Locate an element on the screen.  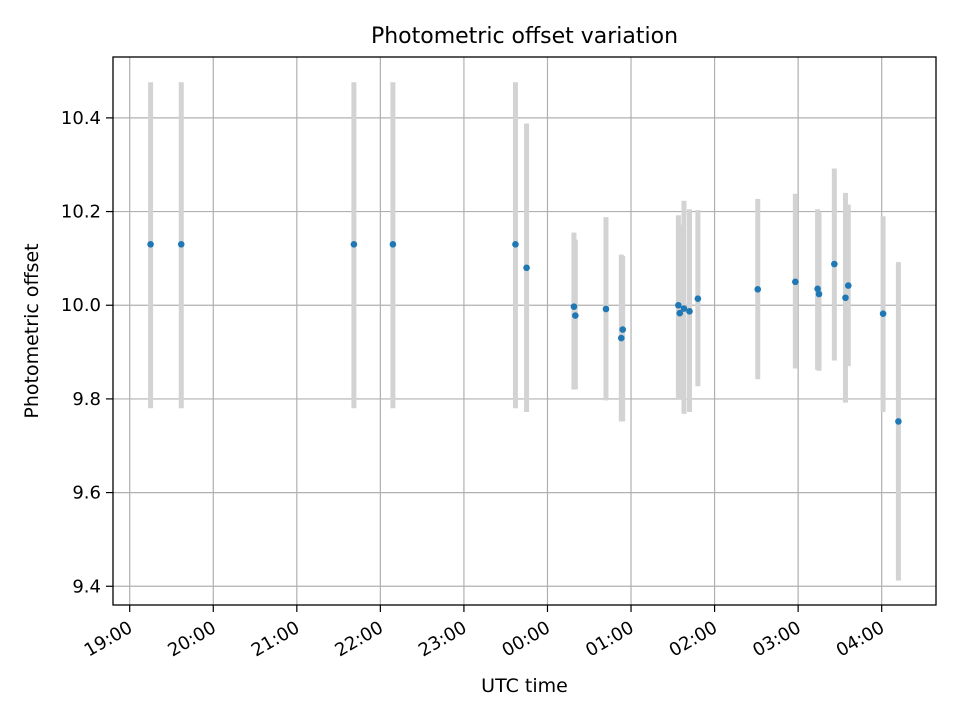
y-tick-label: 10.2 is located at coordinates (81, 212).